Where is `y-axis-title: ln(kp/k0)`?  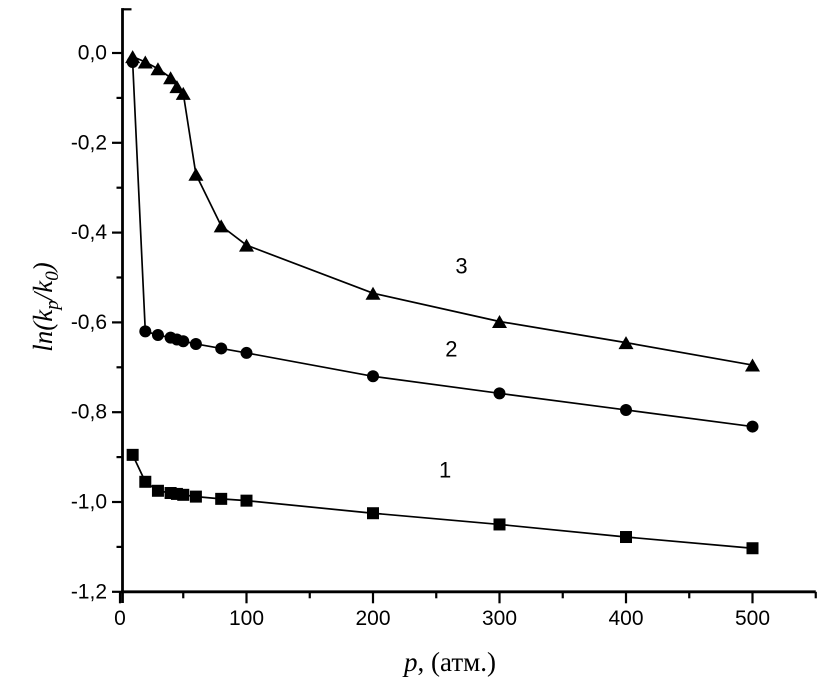 y-axis-title: ln(kp/k0) is located at coordinates (45, 306).